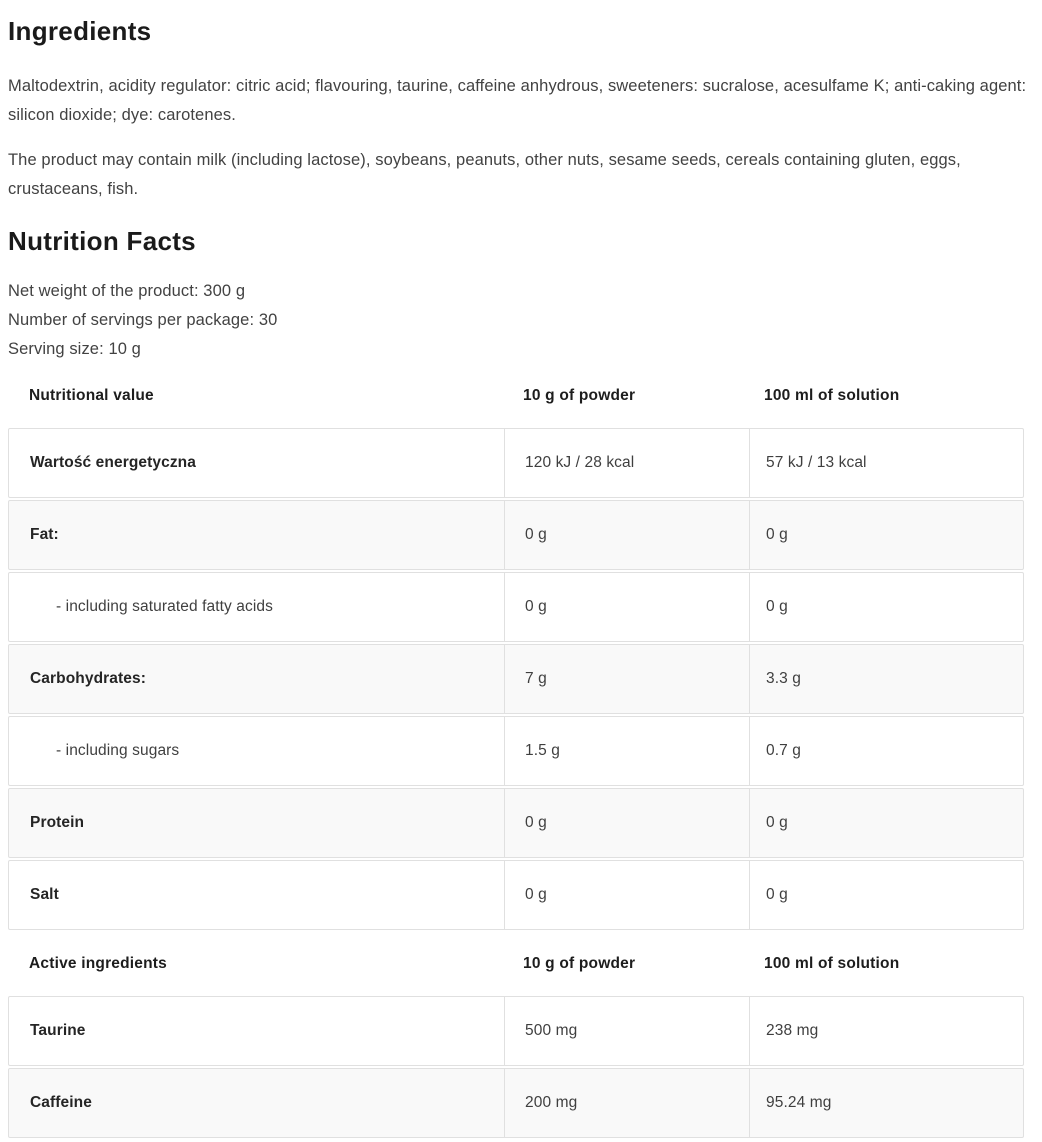  I want to click on powder-value: 200 mg, so click(626, 1103).